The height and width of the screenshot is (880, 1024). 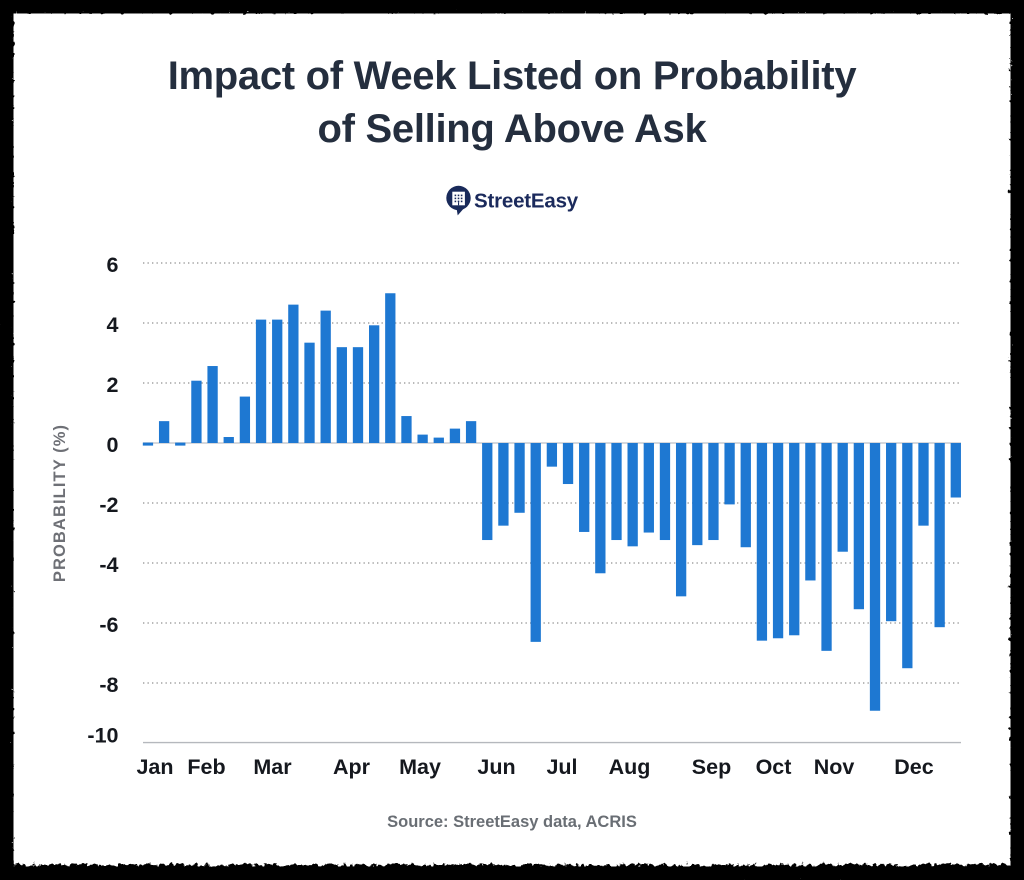 What do you see at coordinates (102, 736) in the screenshot?
I see `svg-text: -10` at bounding box center [102, 736].